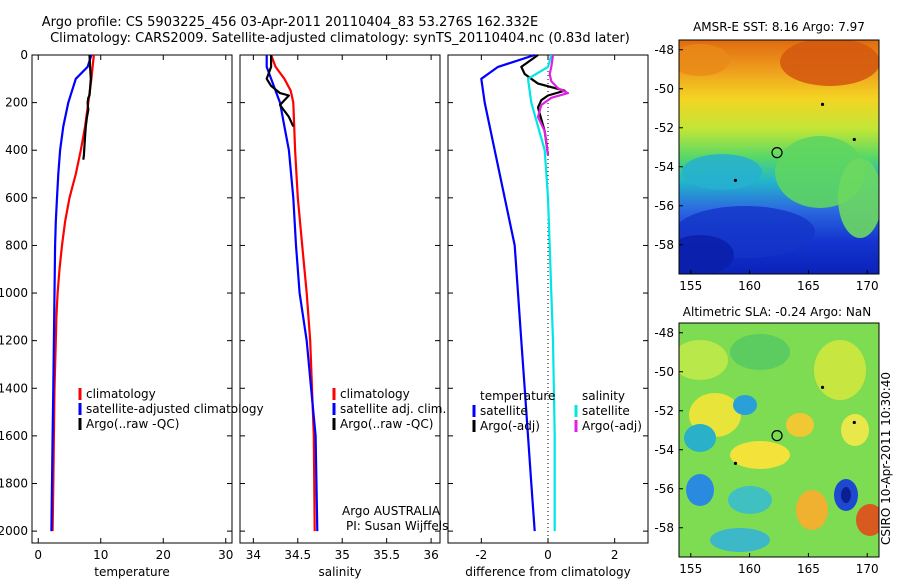 Image resolution: width=900 pixels, height=580 pixels. What do you see at coordinates (397, 526) in the screenshot?
I see `owner-line2: PI: Susan Wijffels` at bounding box center [397, 526].